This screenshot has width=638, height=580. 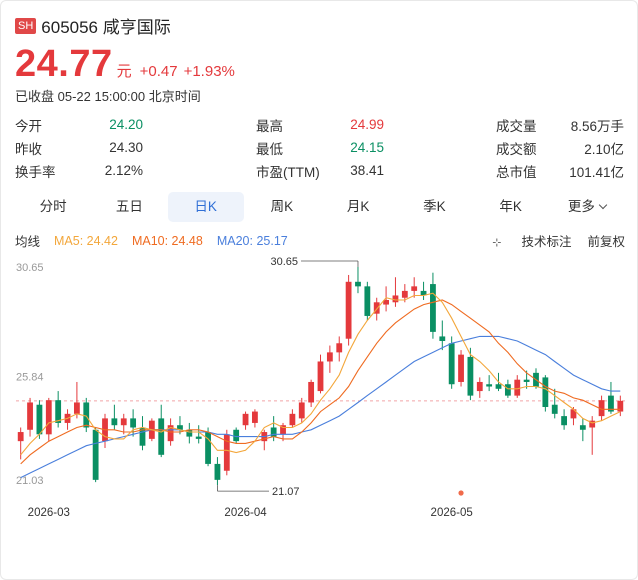 What do you see at coordinates (282, 206) in the screenshot?
I see `tab-weekly-k: 周K` at bounding box center [282, 206].